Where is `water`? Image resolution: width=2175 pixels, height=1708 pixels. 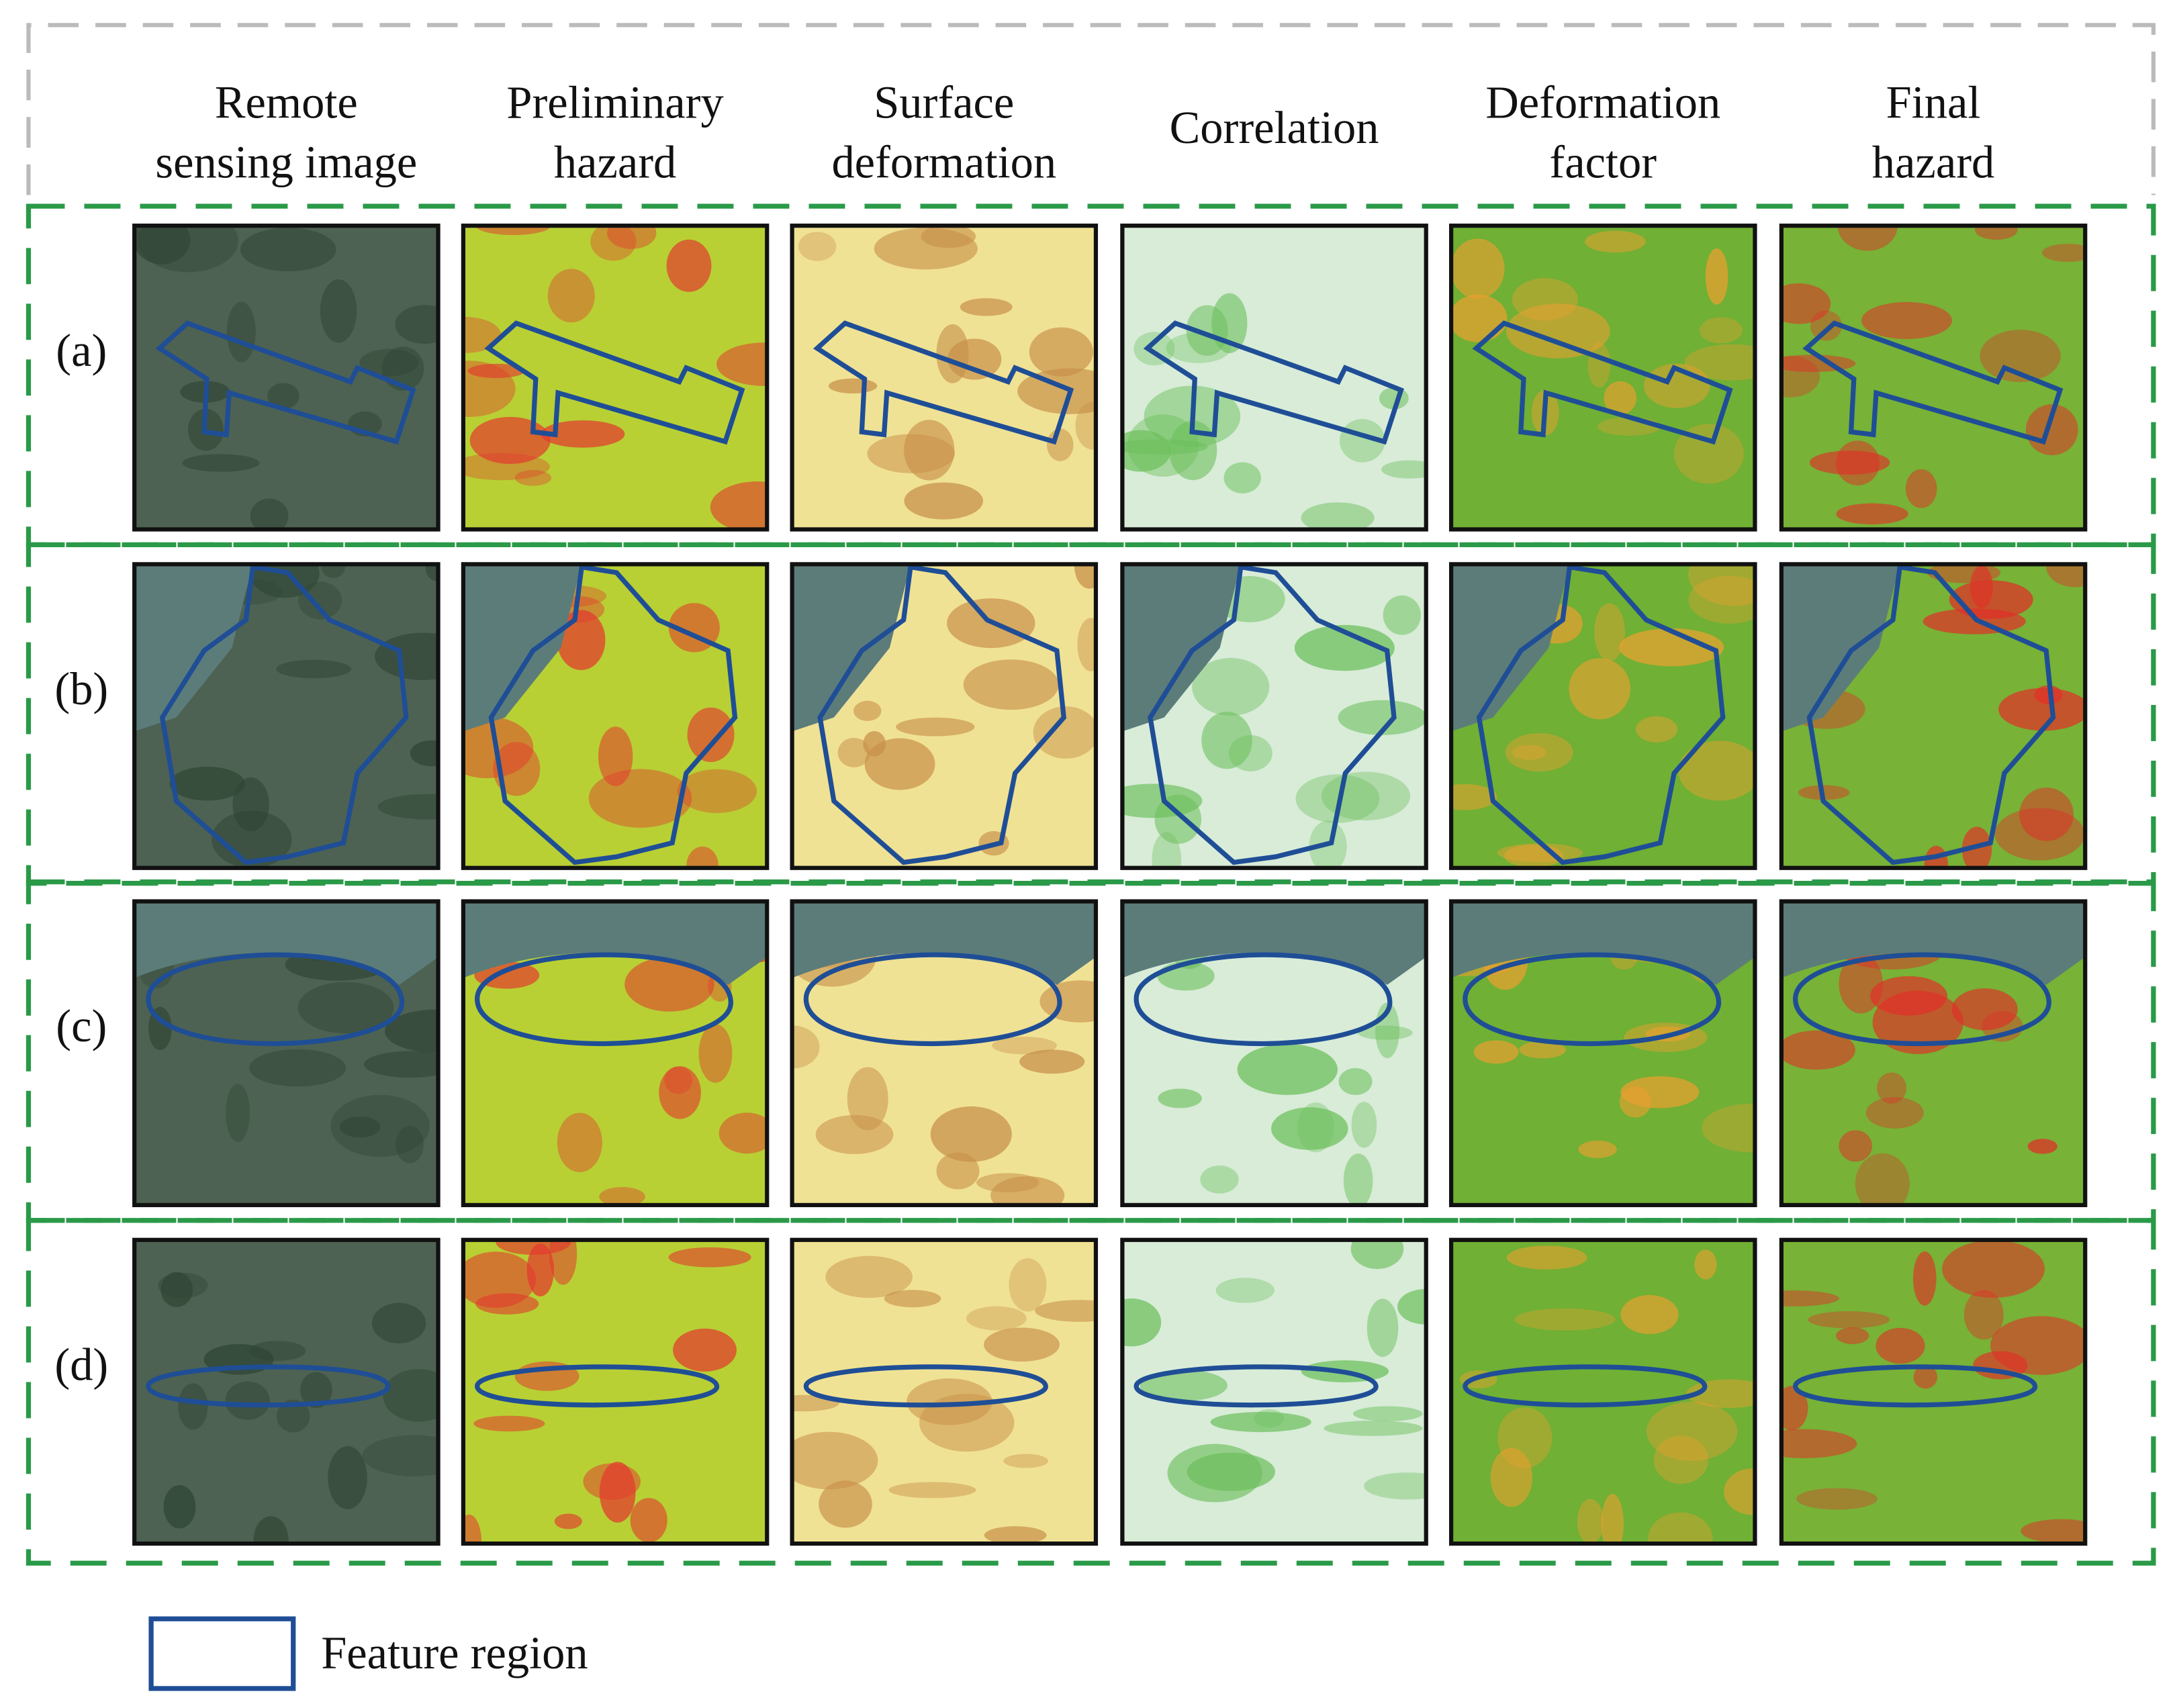
water is located at coordinates (1840, 648).